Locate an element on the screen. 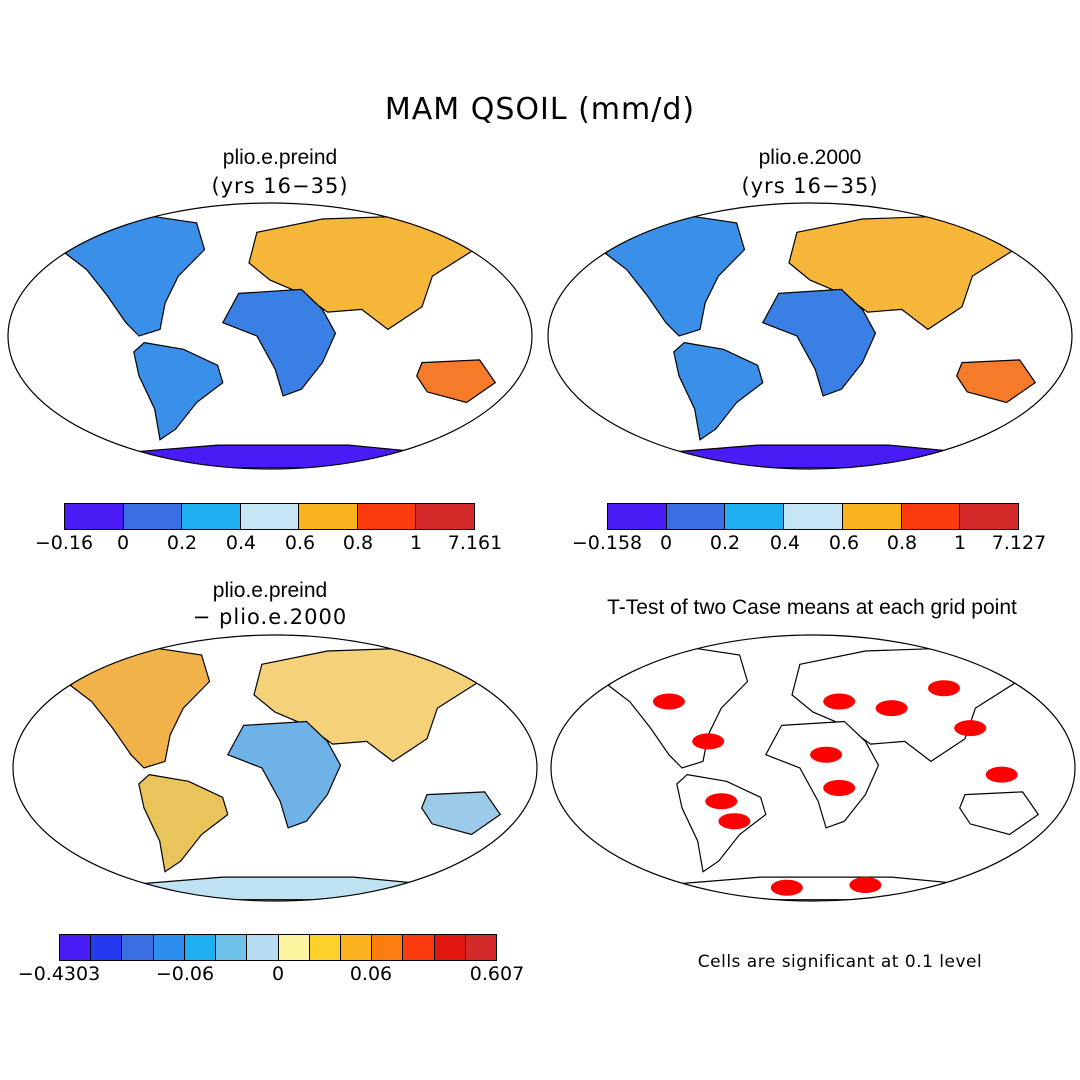 This screenshot has height=1080, width=1080. colorbar-panel2 is located at coordinates (813, 516).